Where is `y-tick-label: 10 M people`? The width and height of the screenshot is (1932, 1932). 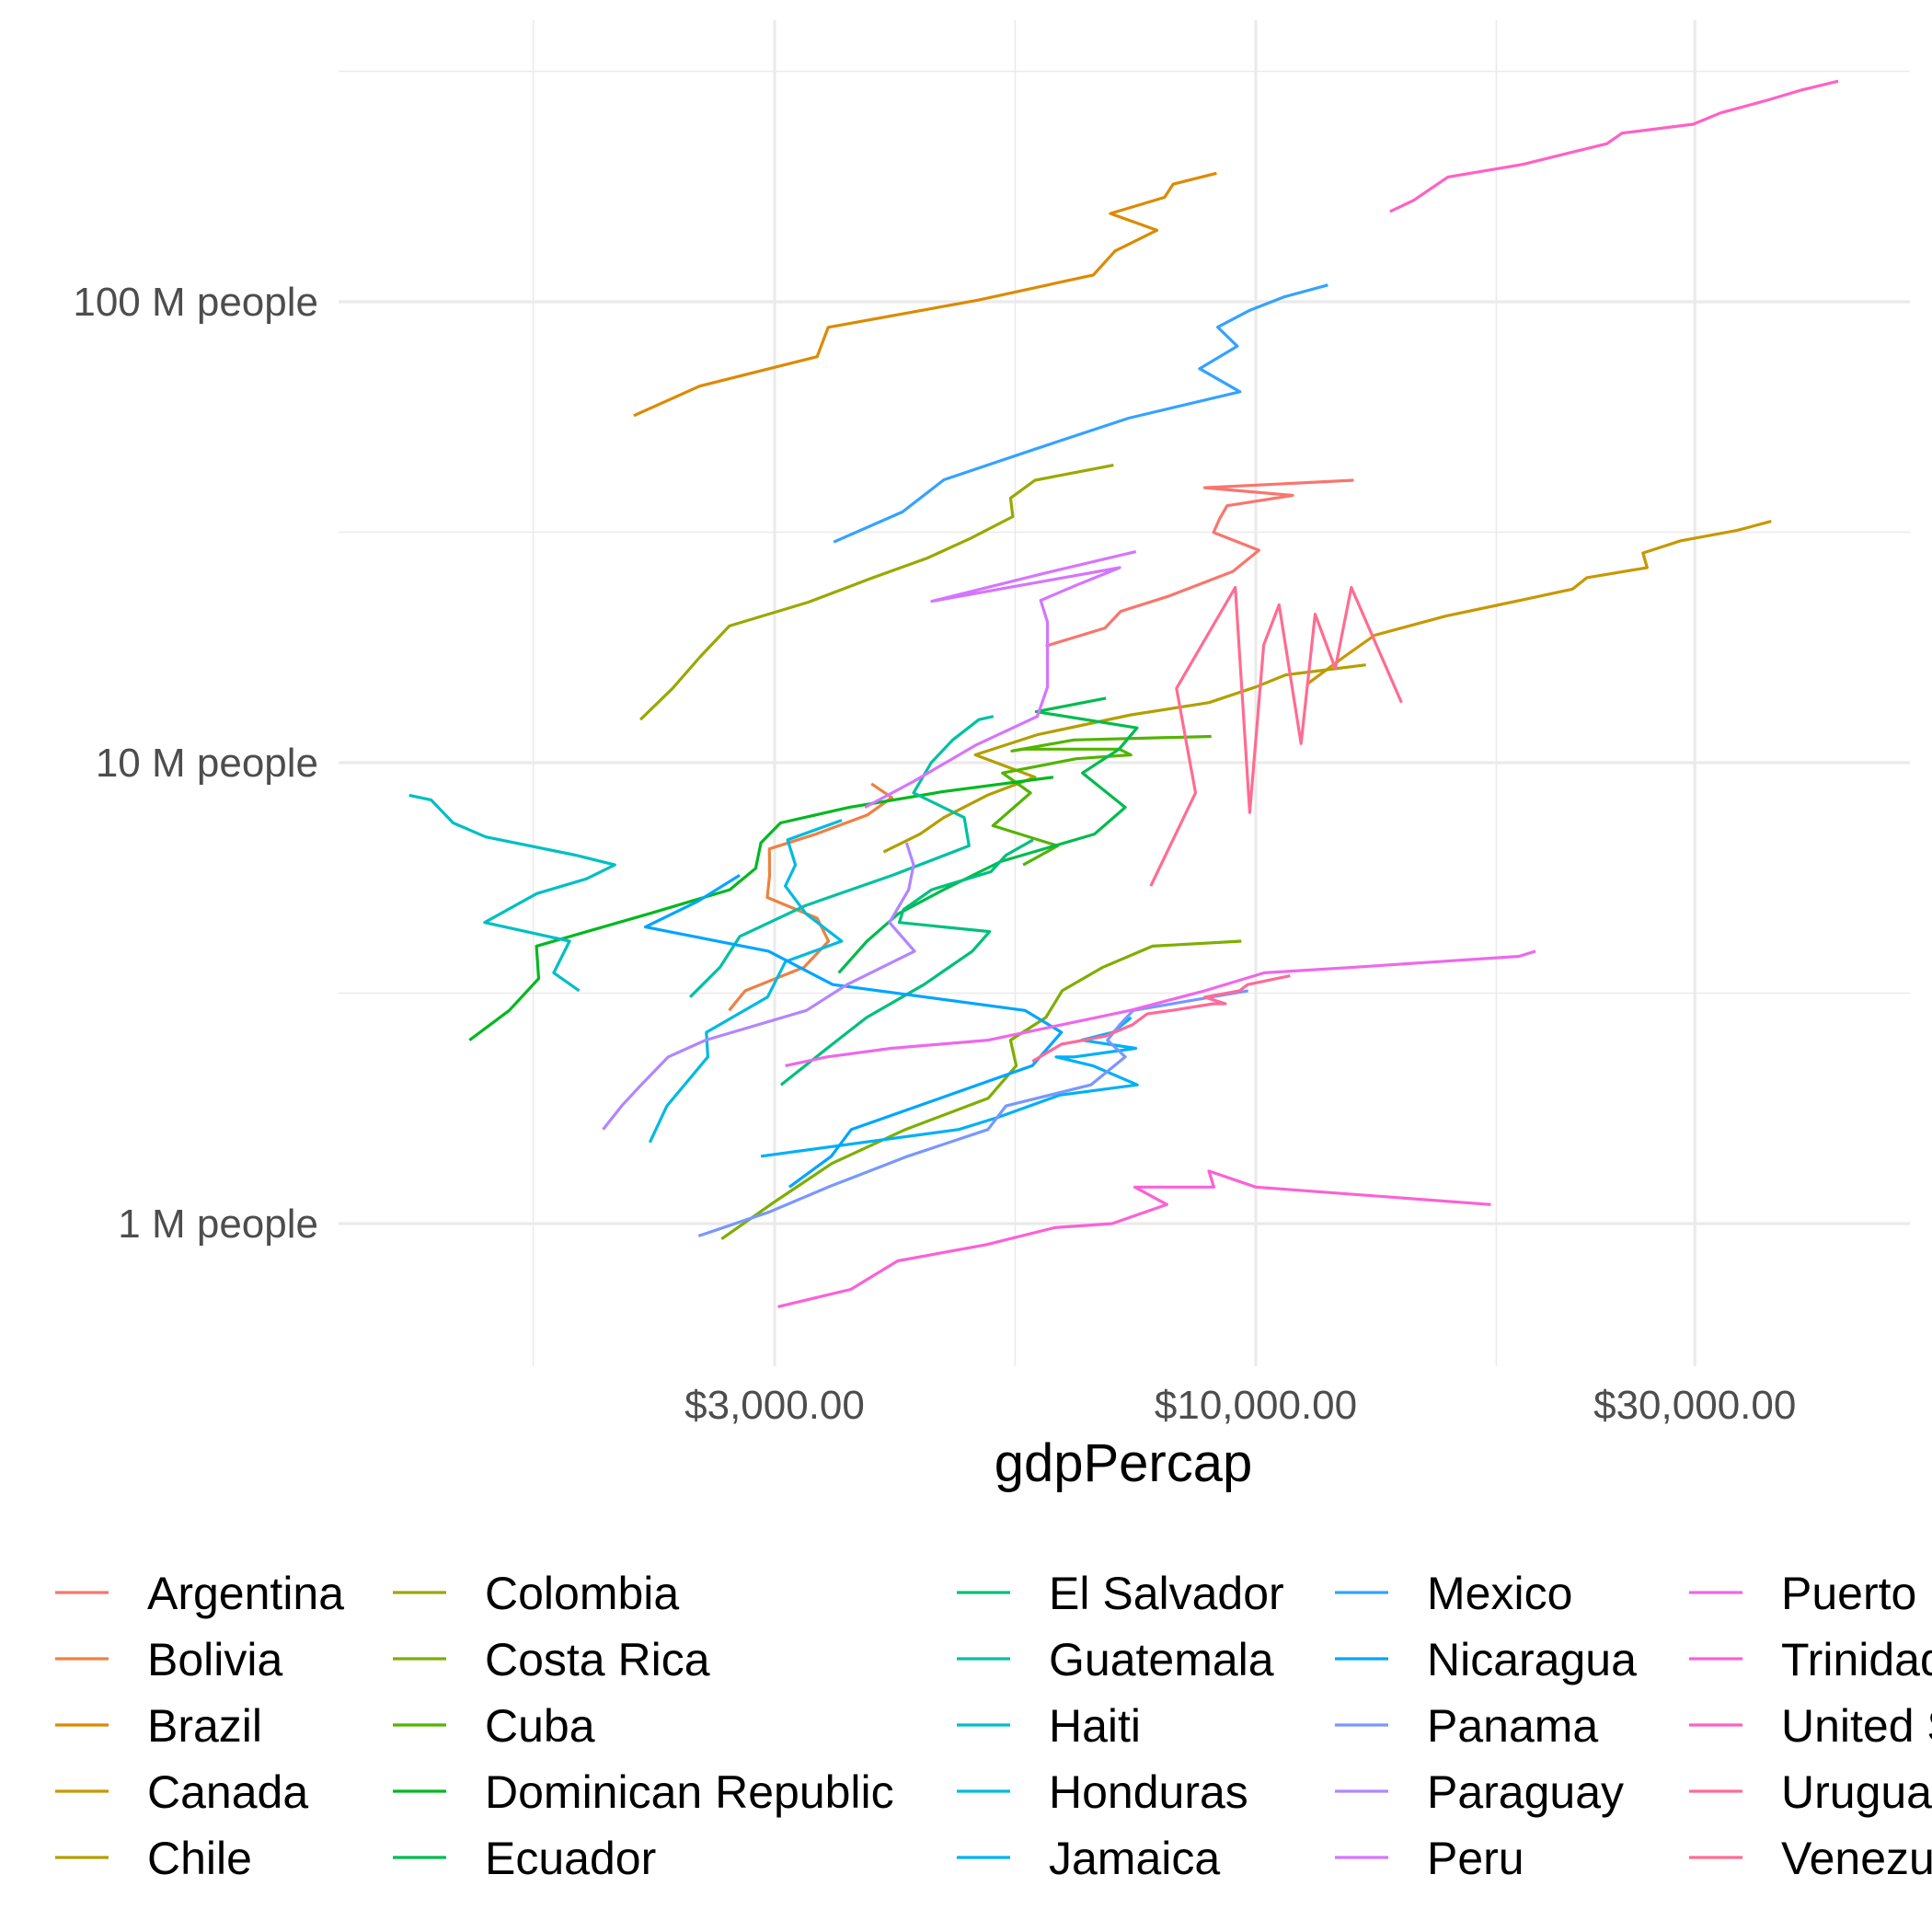
y-tick-label: 10 M people is located at coordinates (207, 763).